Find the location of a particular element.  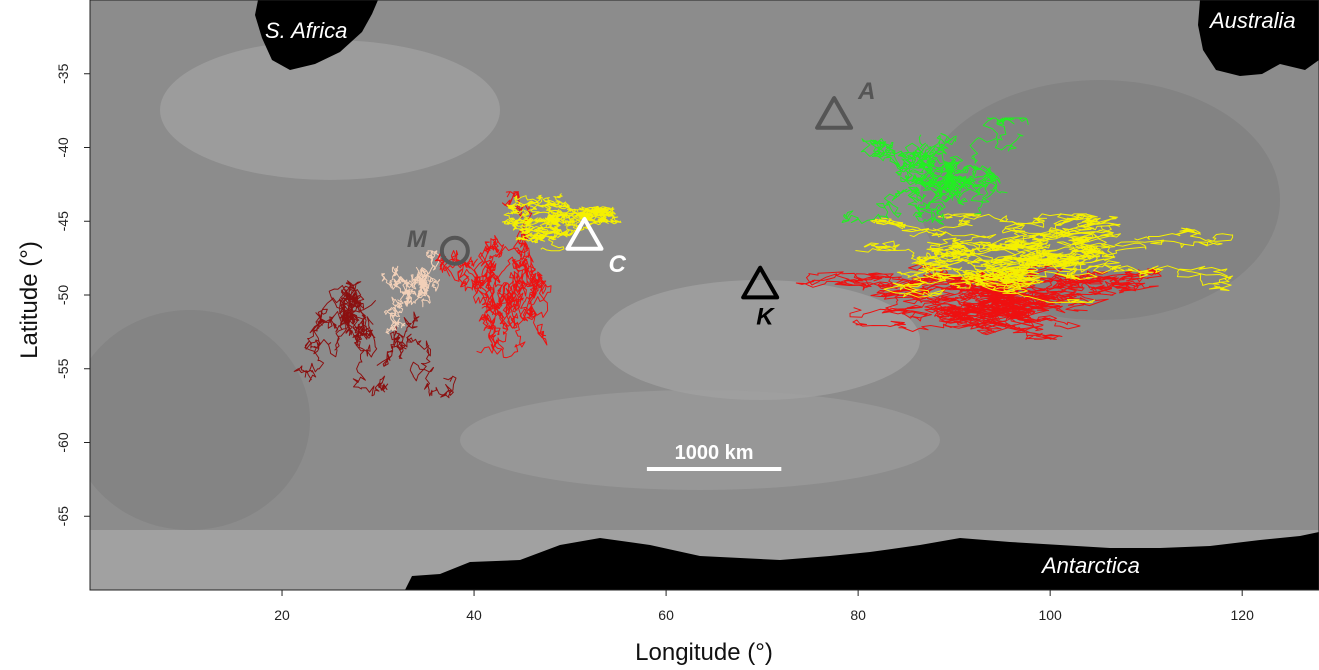

site-m-label: M is located at coordinates (417, 239).